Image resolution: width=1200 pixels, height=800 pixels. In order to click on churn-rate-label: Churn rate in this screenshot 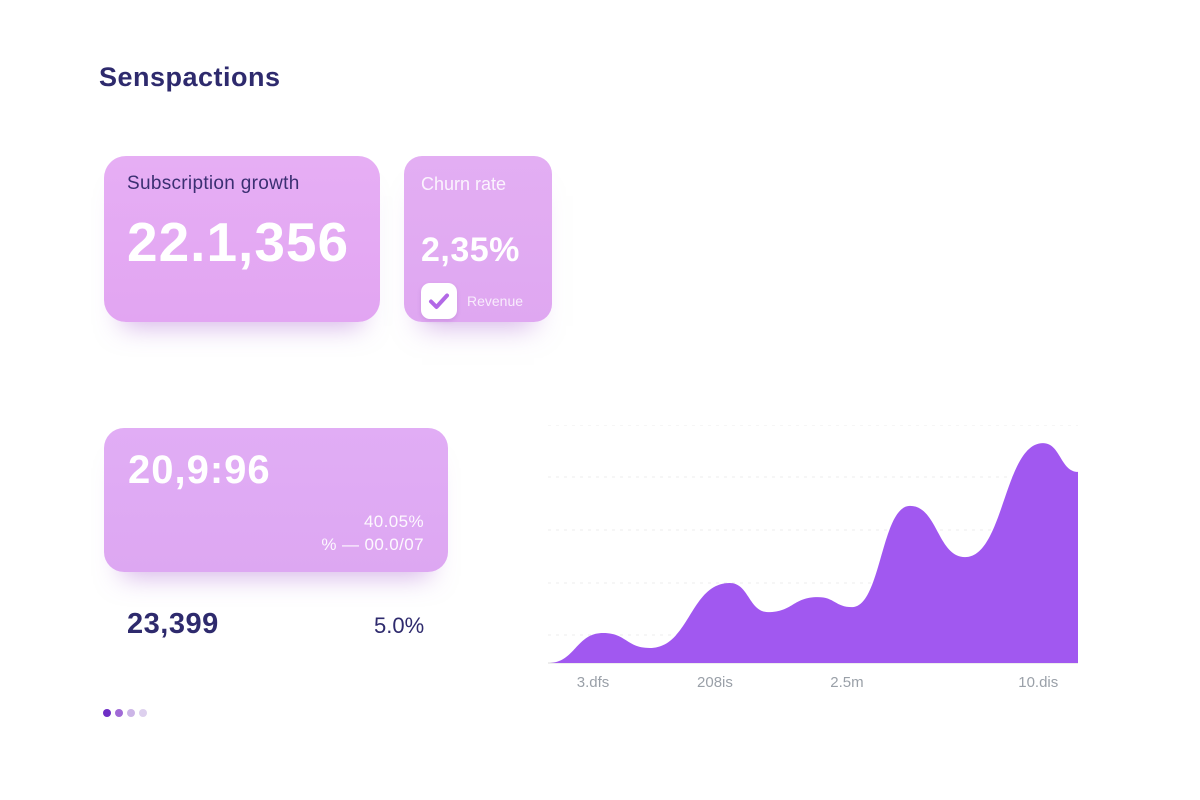, I will do `click(464, 184)`.